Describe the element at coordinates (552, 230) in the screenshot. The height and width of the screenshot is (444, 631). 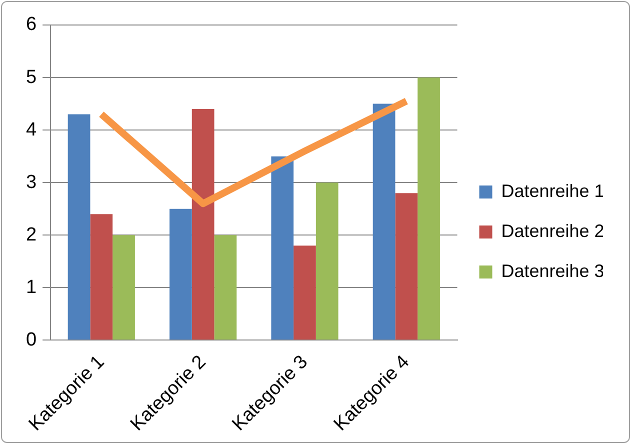
I see `legend-label: Datenreihe 2` at that location.